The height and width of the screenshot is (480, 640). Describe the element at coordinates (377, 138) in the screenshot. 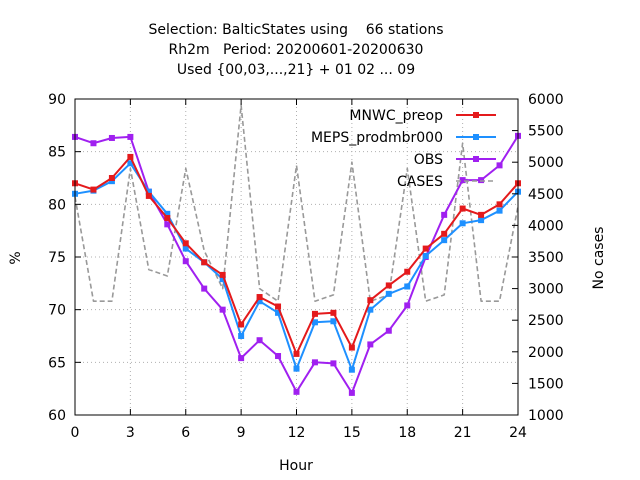

I see `legend-label-meps-prodmbr000: MEPS_prodmbr000` at that location.